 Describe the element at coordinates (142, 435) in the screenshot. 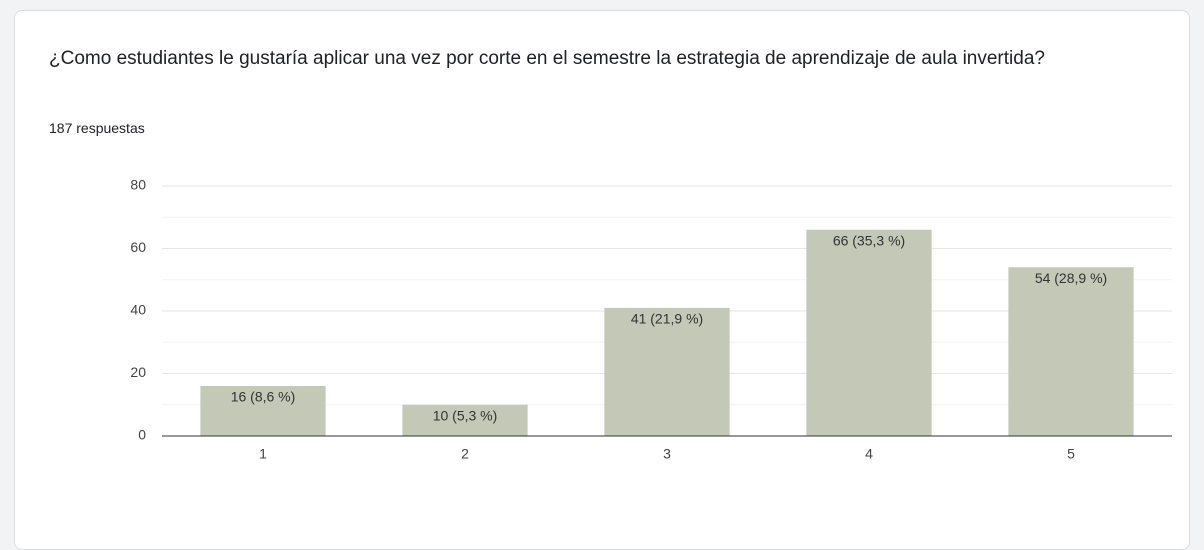

I see `y-tick-label: 0` at that location.